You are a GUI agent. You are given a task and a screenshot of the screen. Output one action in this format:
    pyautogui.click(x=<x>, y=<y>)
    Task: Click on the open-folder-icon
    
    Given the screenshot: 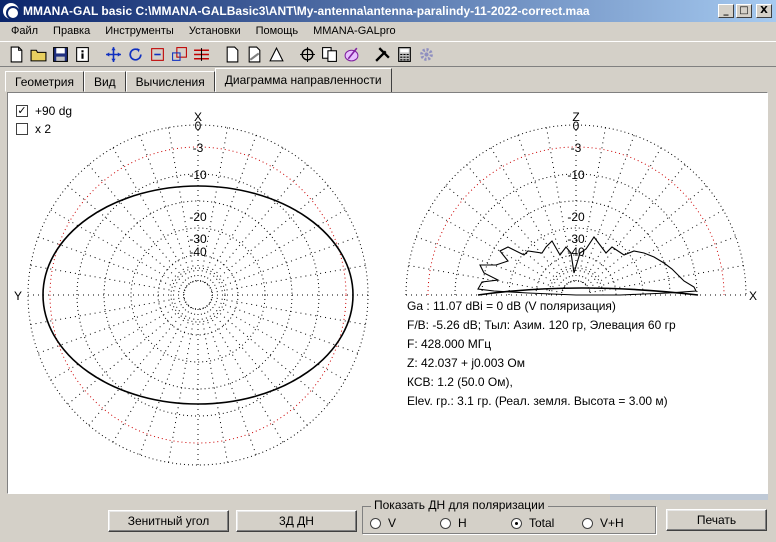 What is the action you would take?
    pyautogui.click(x=38, y=54)
    